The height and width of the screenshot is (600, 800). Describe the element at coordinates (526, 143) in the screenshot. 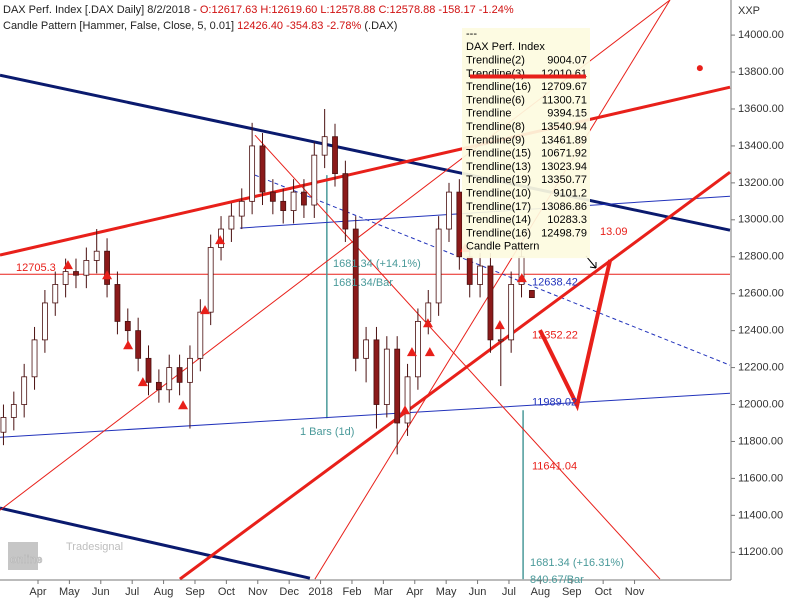

I see `info-box` at that location.